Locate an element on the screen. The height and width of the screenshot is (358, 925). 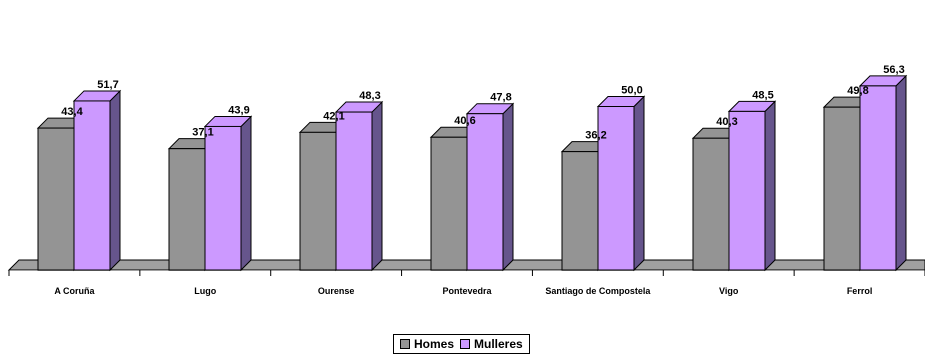
category-label-3: Pontevedra is located at coordinates (467, 291).